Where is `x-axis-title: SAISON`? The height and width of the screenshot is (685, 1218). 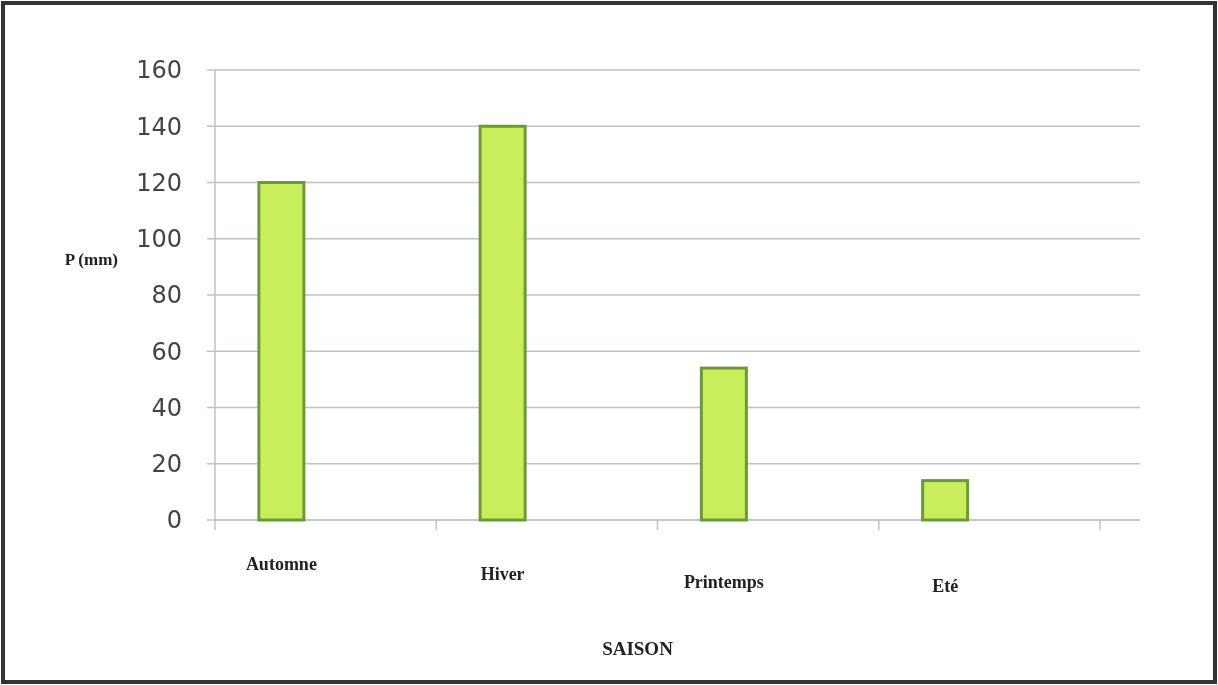
x-axis-title: SAISON is located at coordinates (638, 648).